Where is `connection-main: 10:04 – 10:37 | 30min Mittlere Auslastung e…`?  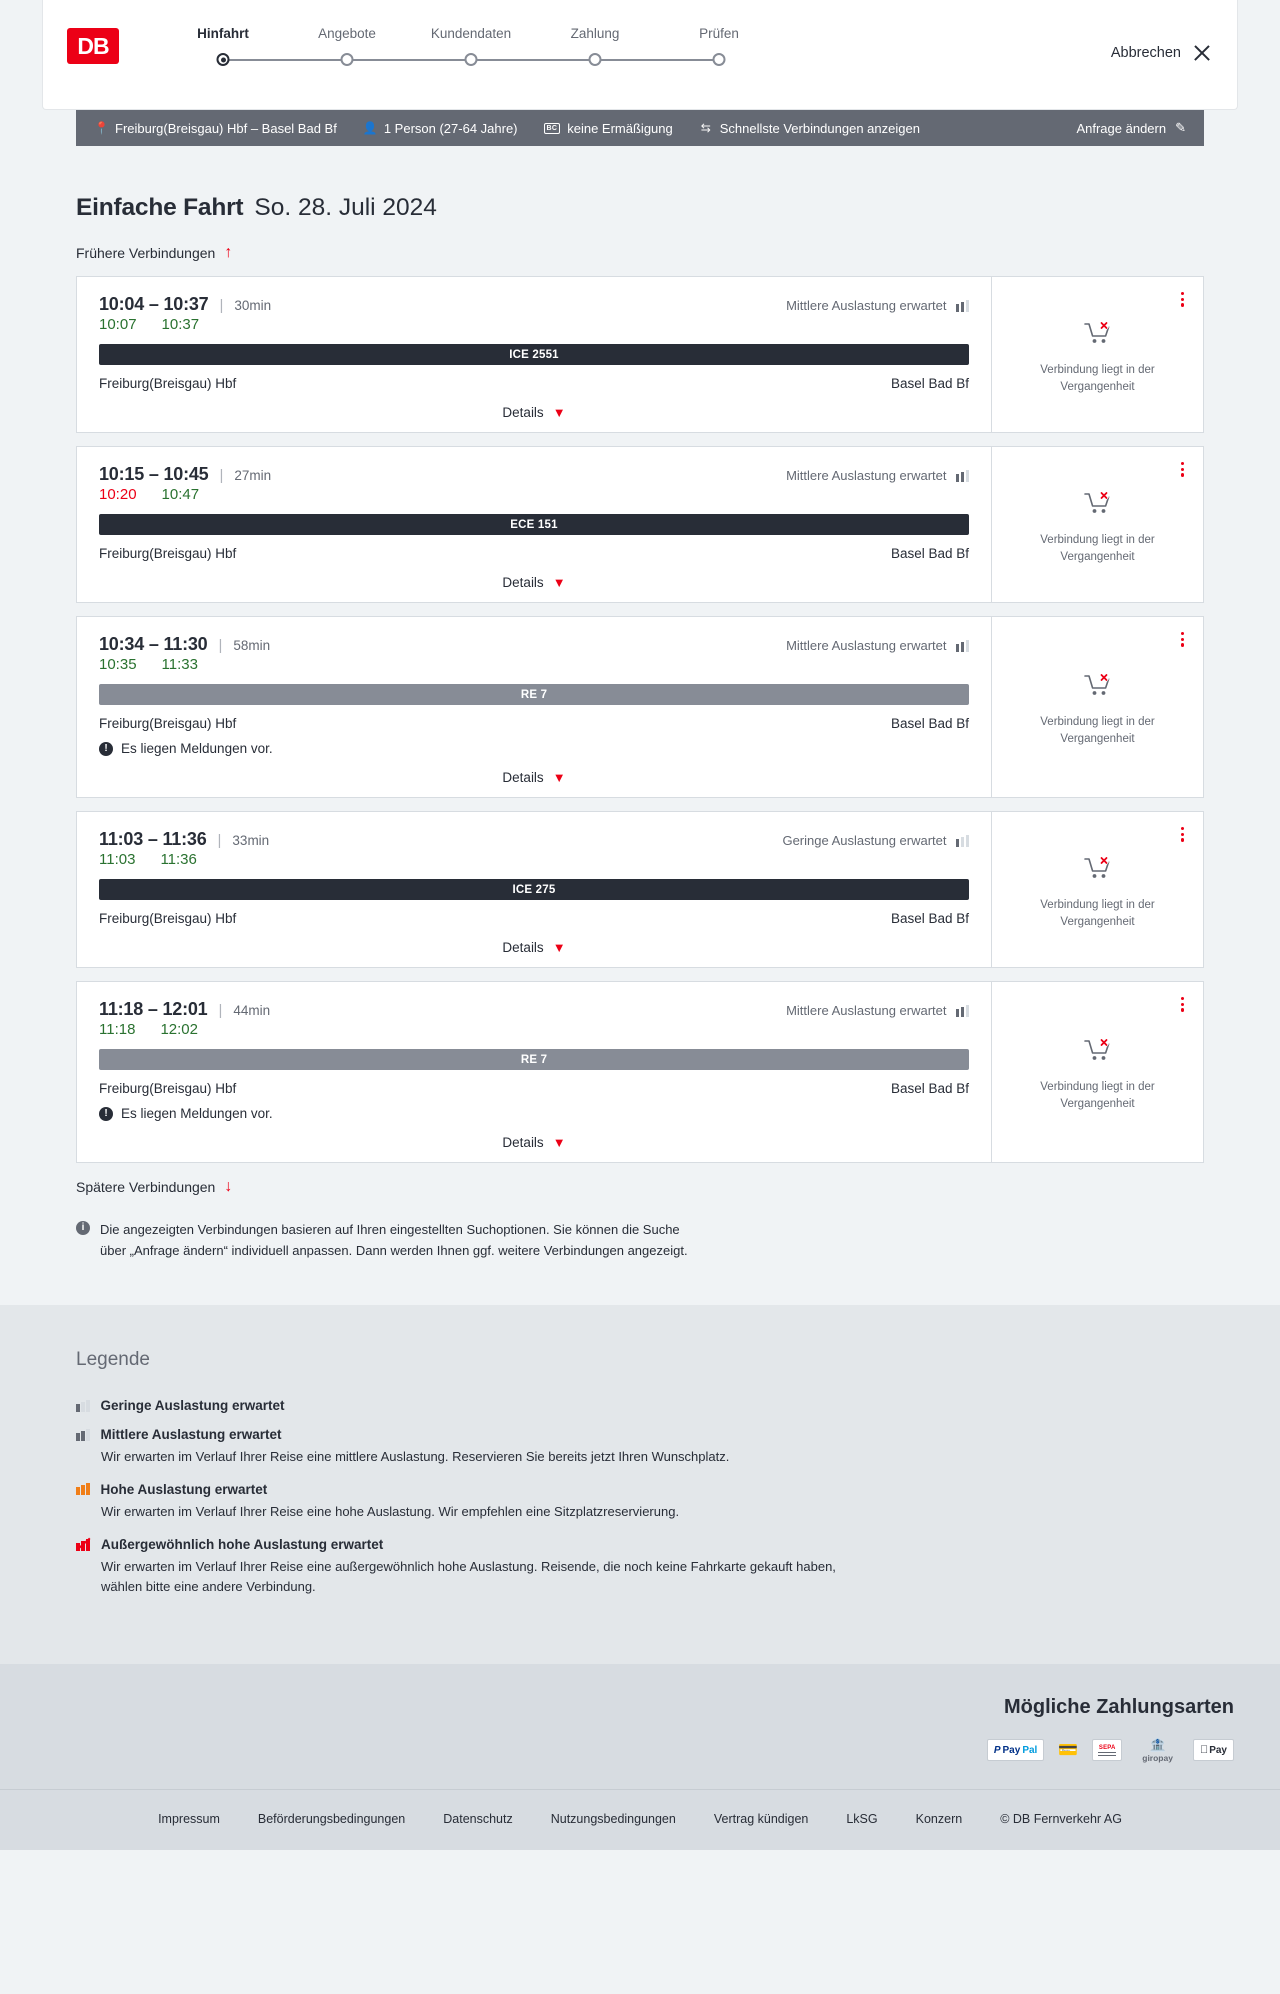 connection-main: 10:04 – 10:37 | 30min Mittlere Auslastung e… is located at coordinates (534, 354).